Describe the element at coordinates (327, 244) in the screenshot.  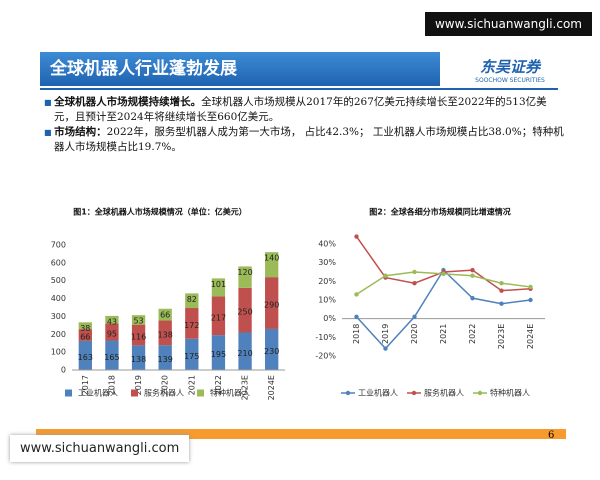
I see `y-tick-label: 40%` at that location.